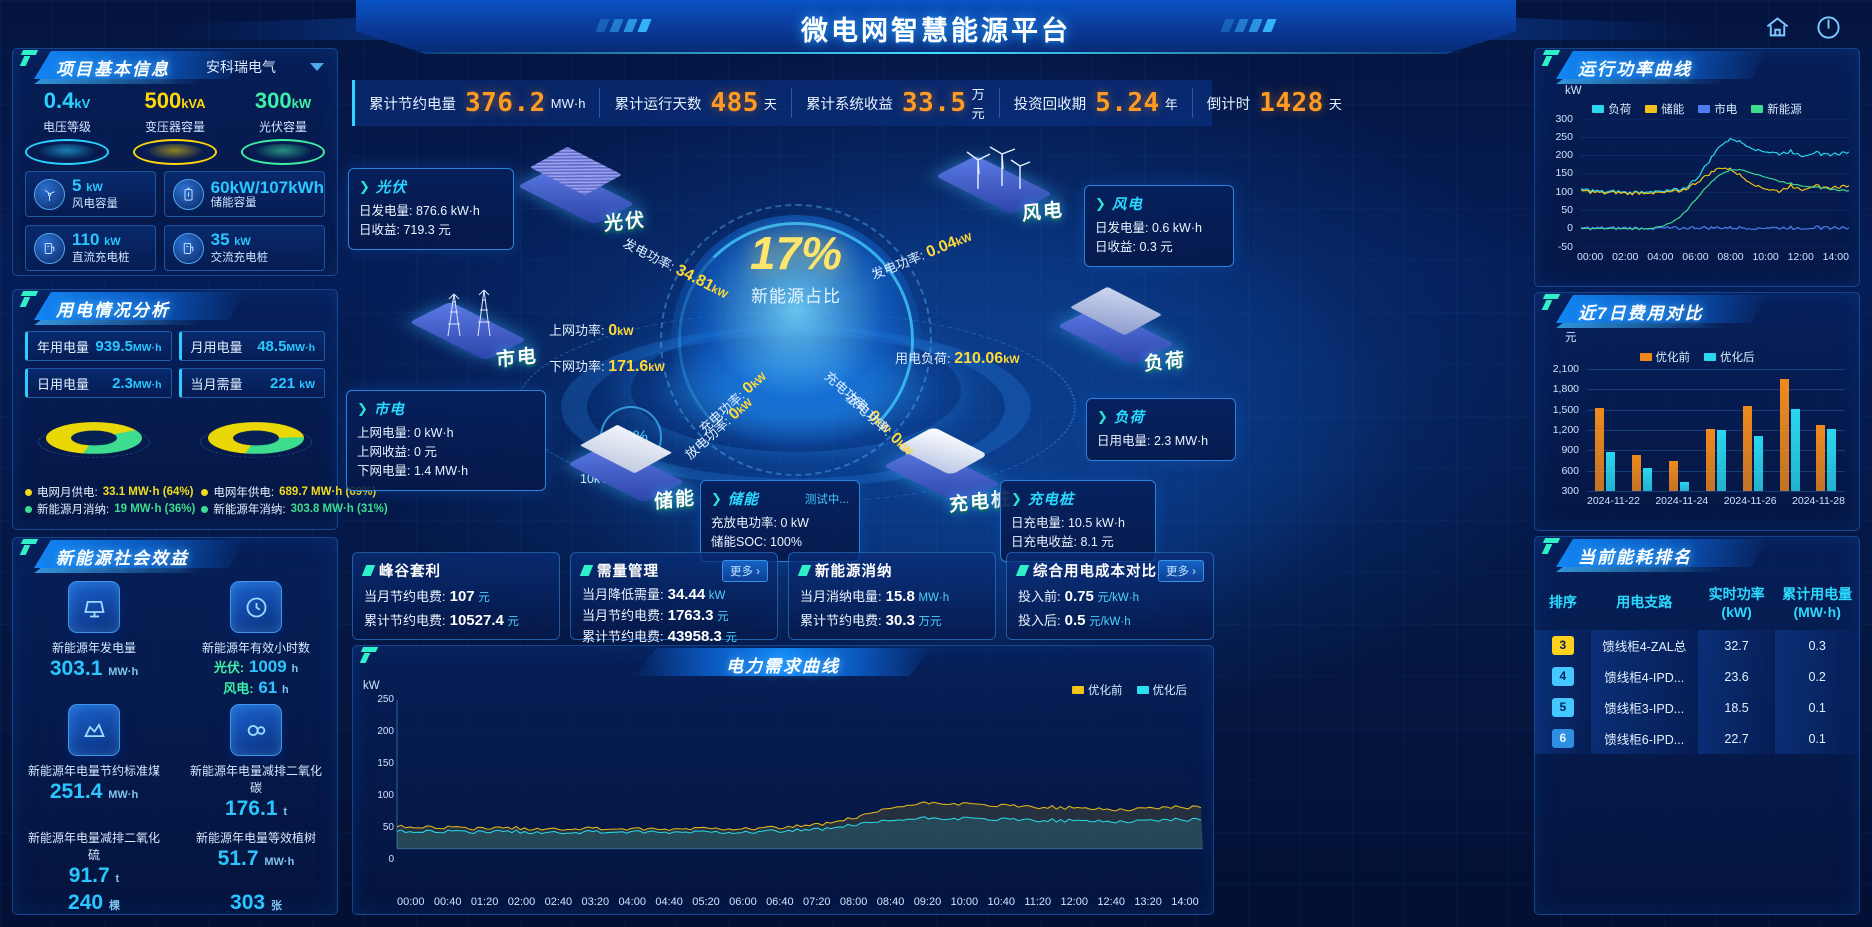 The height and width of the screenshot is (927, 1872). What do you see at coordinates (744, 571) in the screenshot?
I see `demand-more-button: 更多 ›` at bounding box center [744, 571].